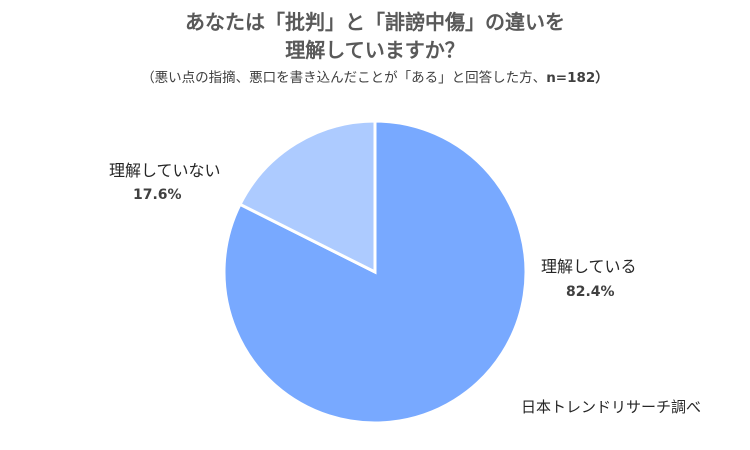  Describe the element at coordinates (577, 78) in the screenshot. I see `sample-size: n=182）` at that location.